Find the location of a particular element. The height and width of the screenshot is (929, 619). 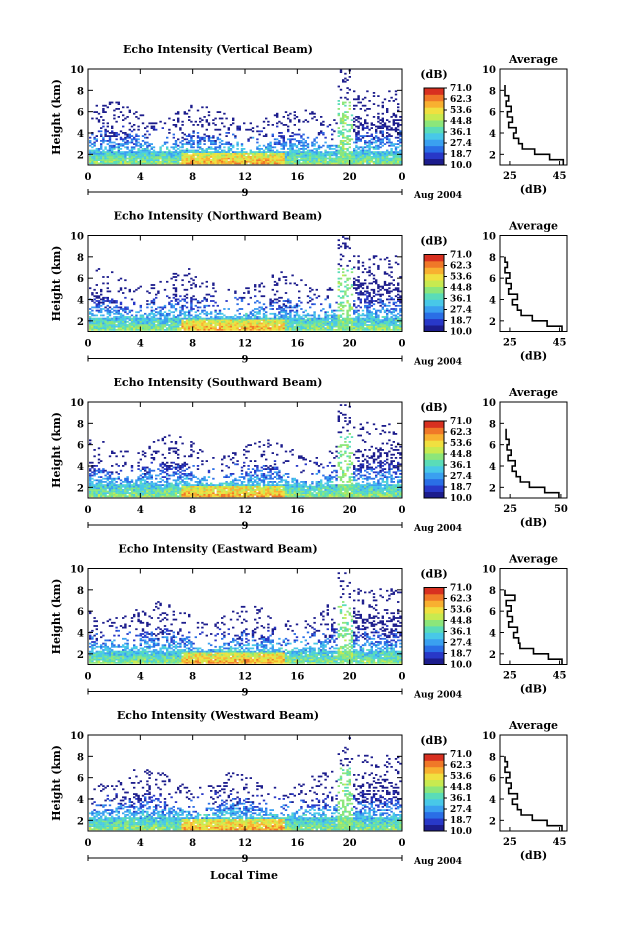

colorbar-swatch is located at coordinates (434, 136).